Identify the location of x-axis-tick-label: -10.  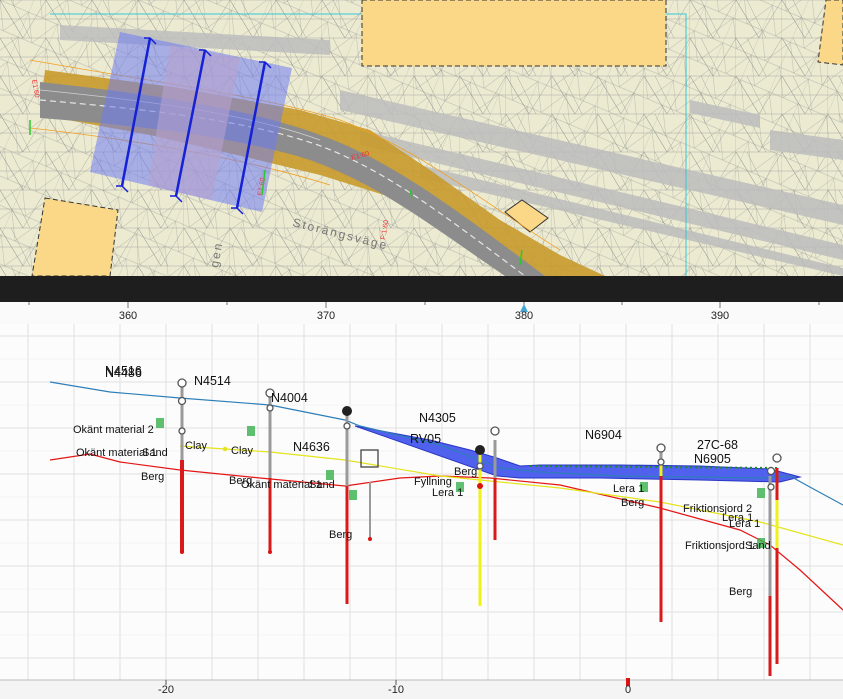
(396, 690).